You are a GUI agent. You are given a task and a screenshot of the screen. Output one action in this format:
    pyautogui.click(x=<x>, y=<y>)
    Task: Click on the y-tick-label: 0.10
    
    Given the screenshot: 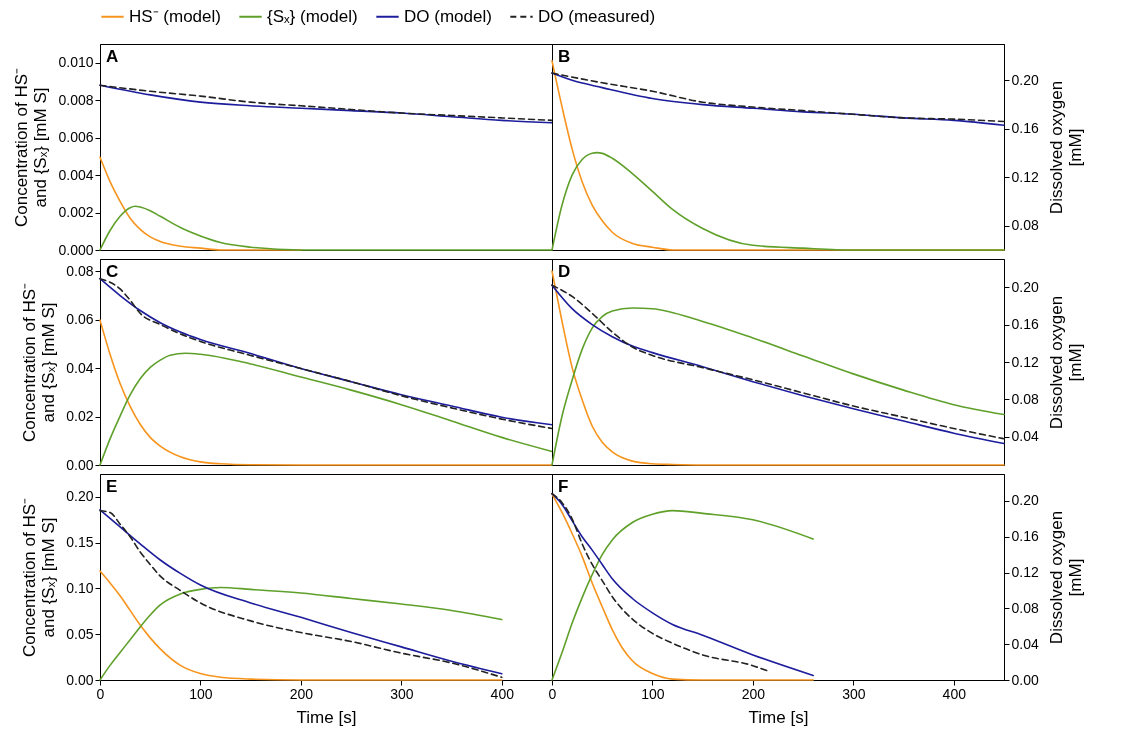 What is the action you would take?
    pyautogui.click(x=80, y=587)
    